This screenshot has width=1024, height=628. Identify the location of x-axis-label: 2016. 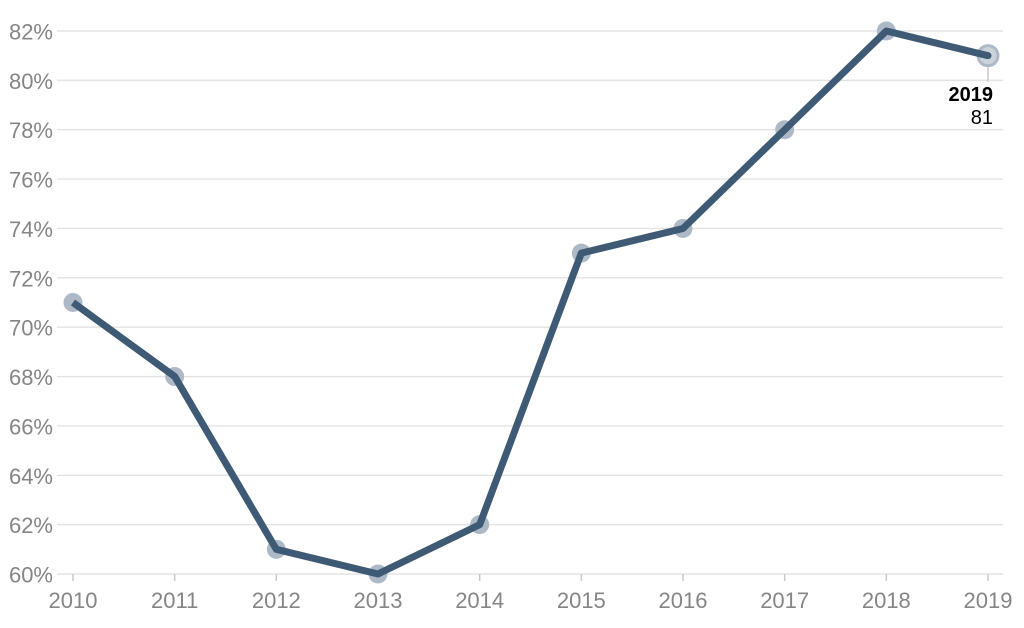
(683, 600).